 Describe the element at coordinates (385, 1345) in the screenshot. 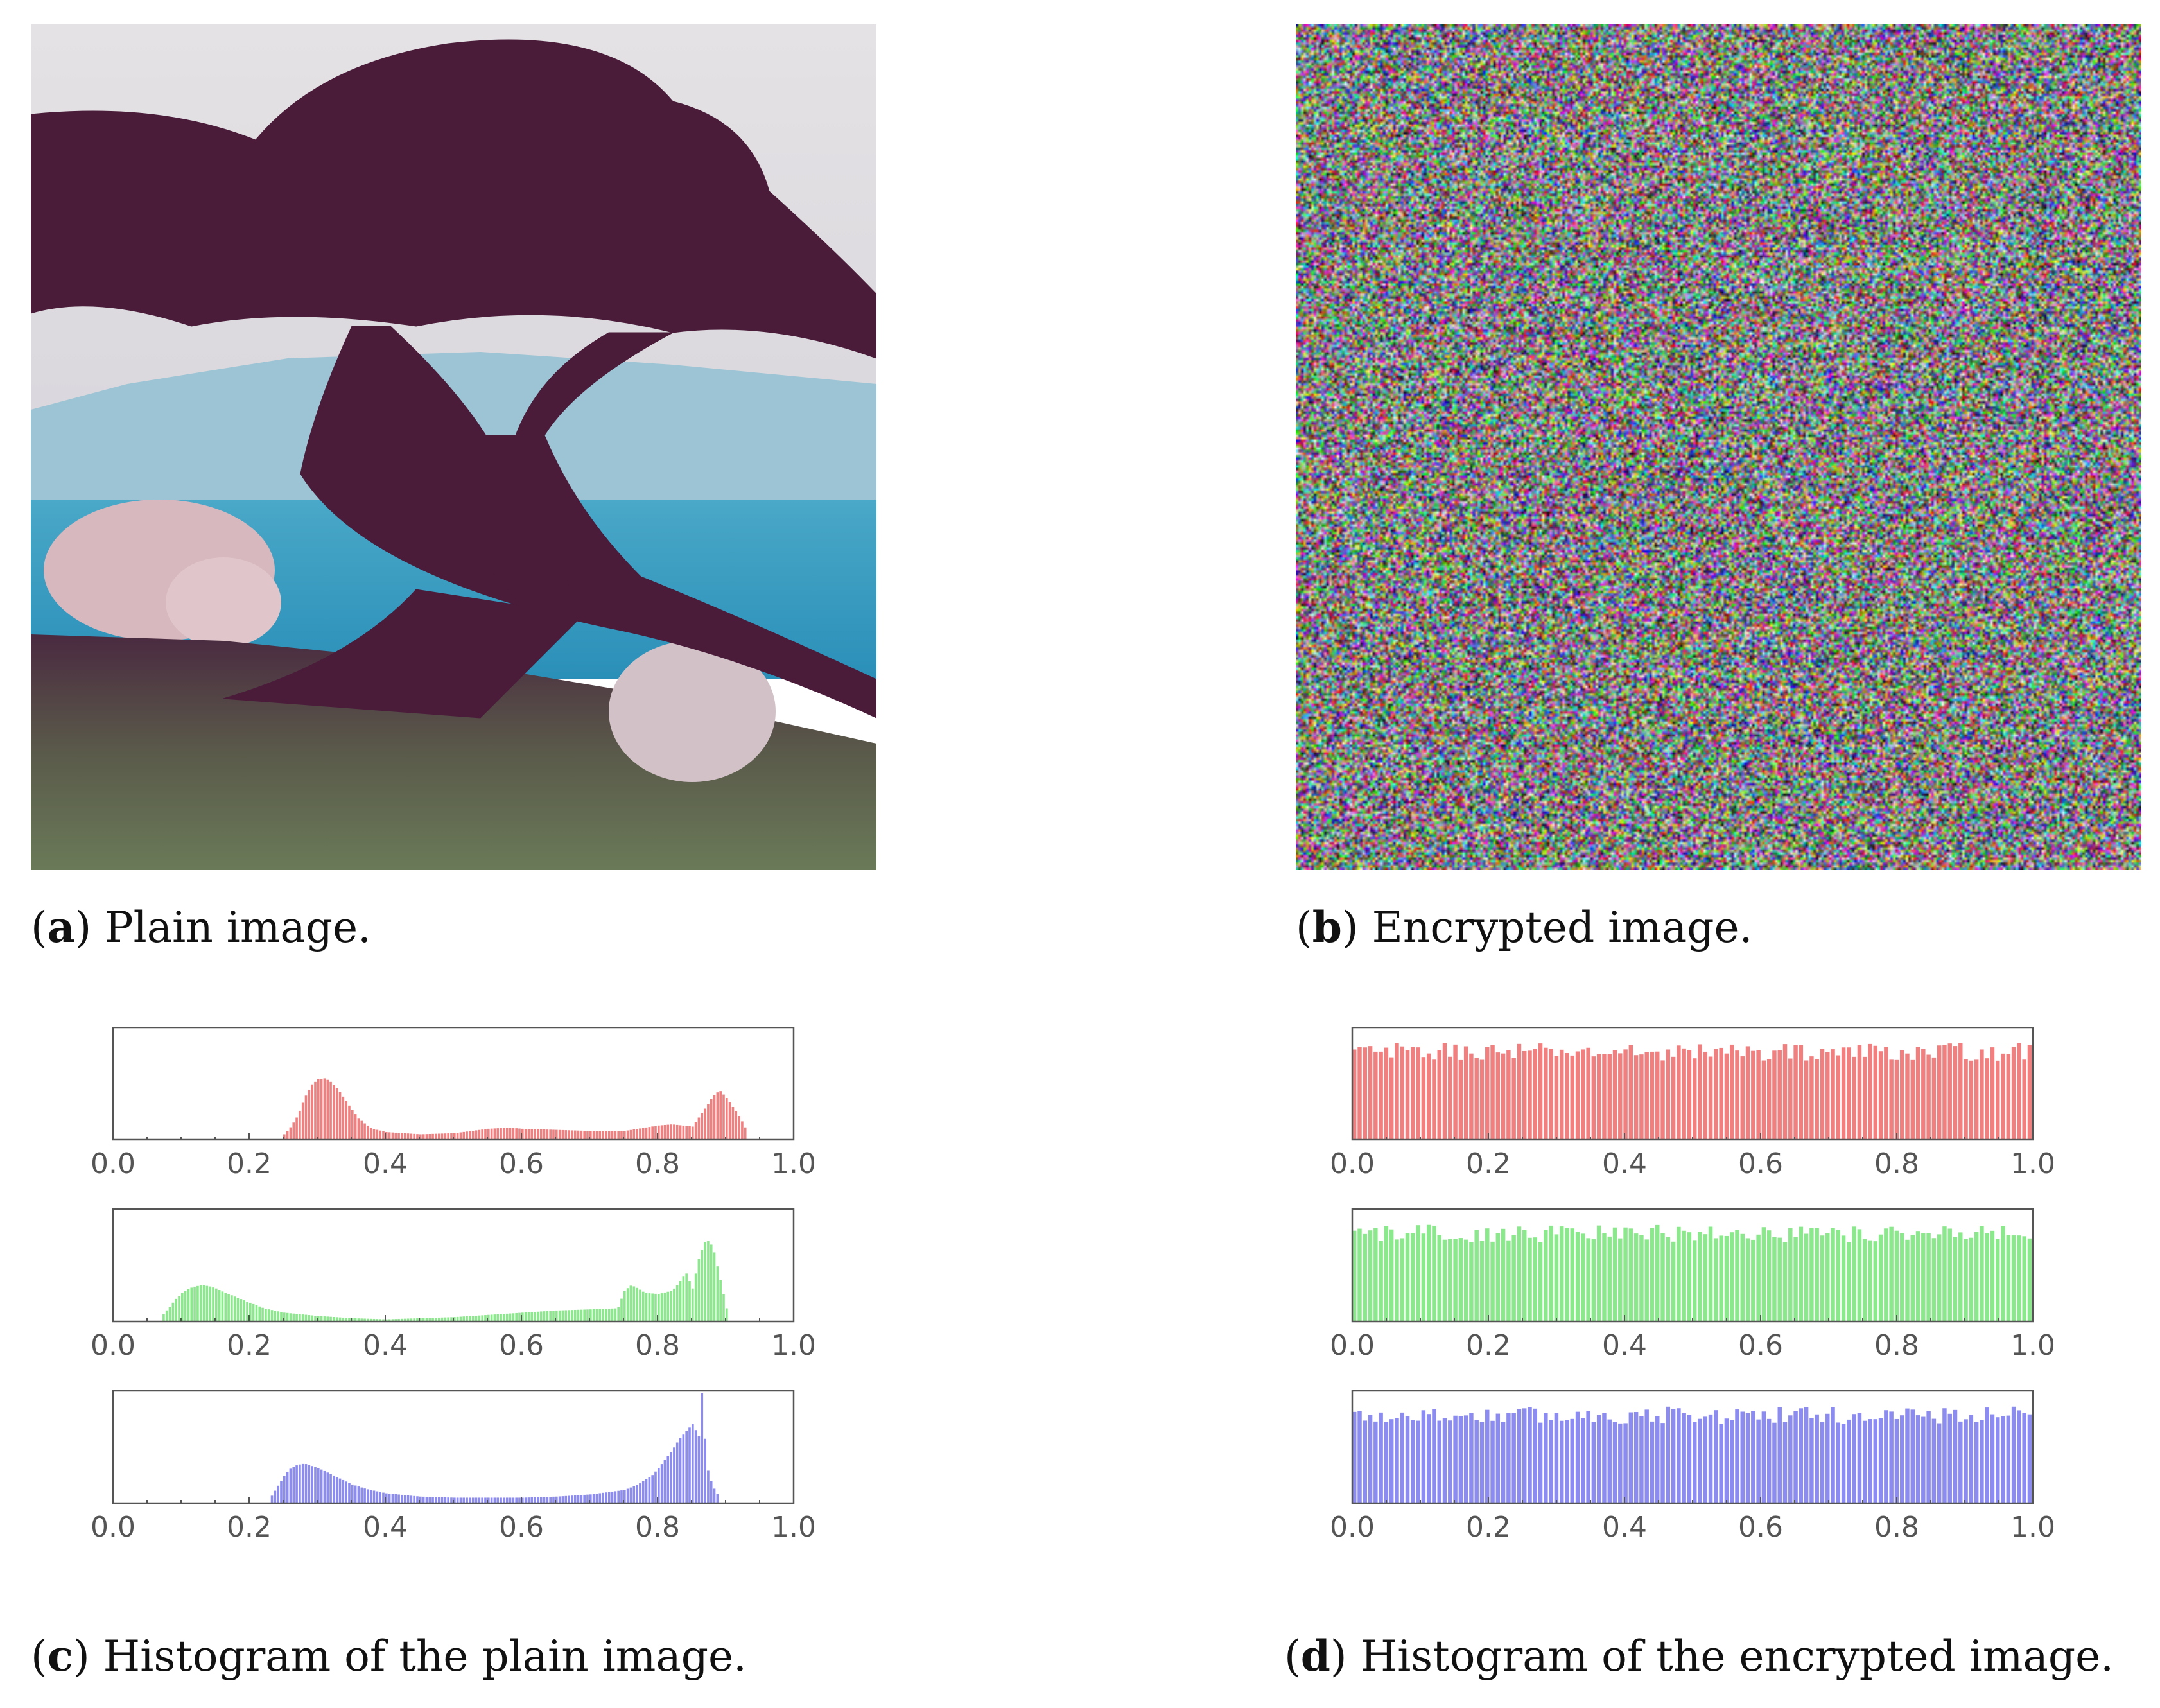

I see `tick-label: 0.4` at that location.